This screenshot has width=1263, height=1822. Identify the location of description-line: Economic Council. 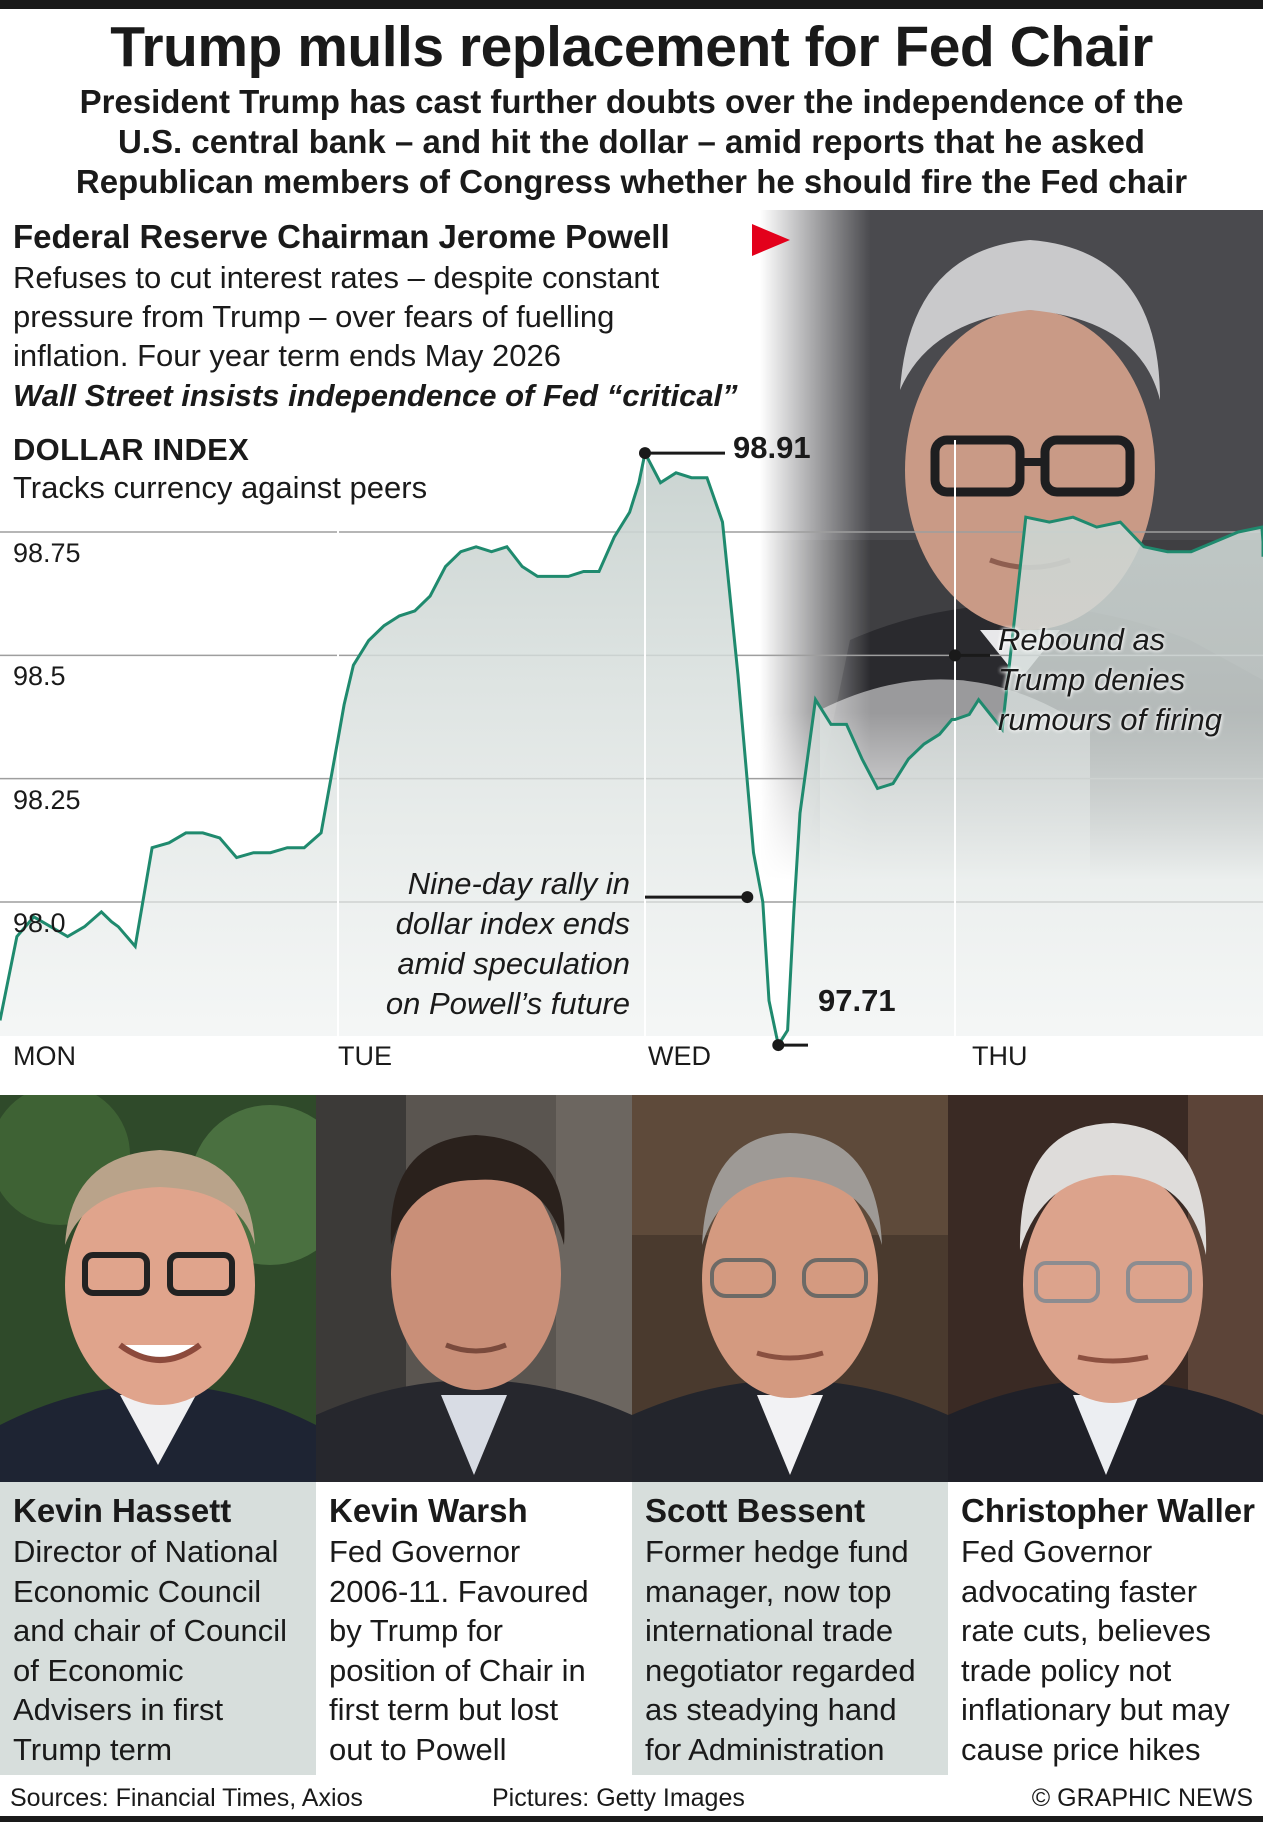
(137, 1591).